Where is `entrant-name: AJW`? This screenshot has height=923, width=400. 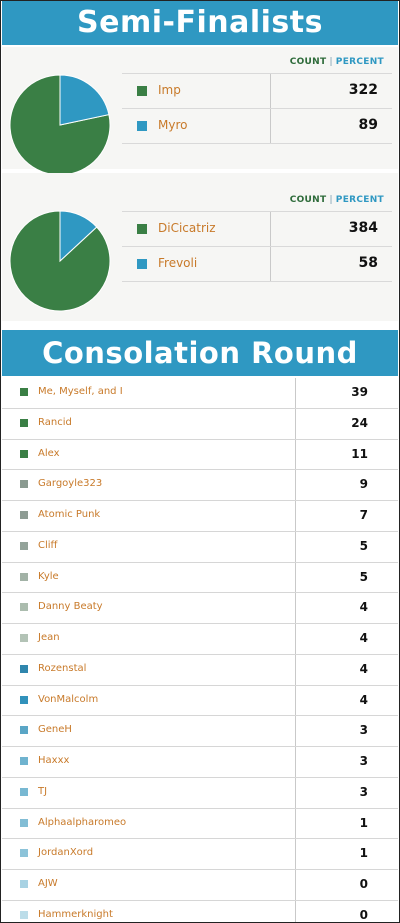 entrant-name: AJW is located at coordinates (48, 883).